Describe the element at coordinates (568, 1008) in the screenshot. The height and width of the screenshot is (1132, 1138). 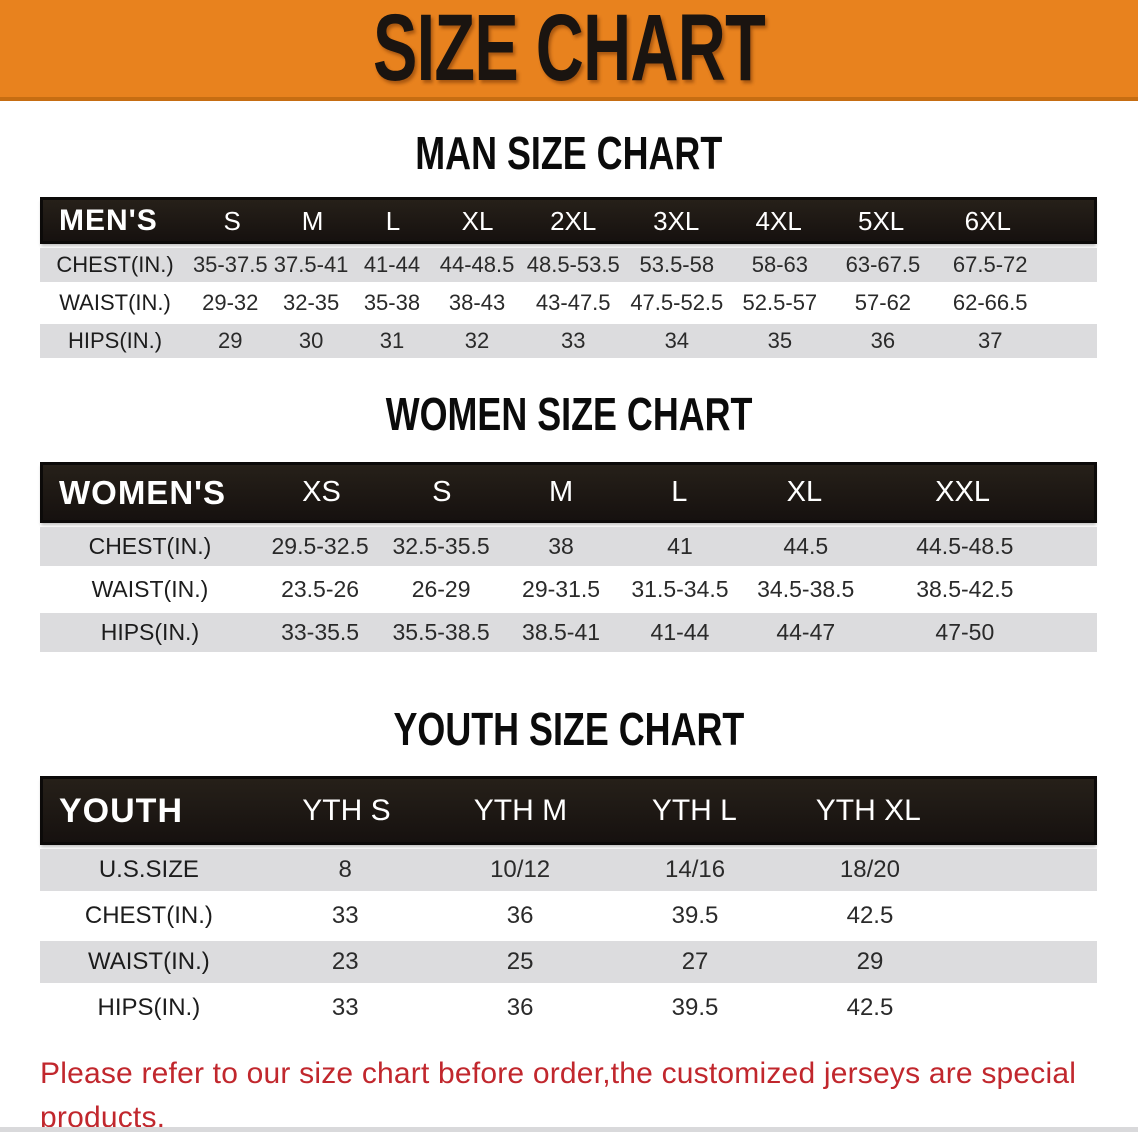
I see `youth-hips-row: HIPS(IN.) 33 36 39.5 42.5` at that location.